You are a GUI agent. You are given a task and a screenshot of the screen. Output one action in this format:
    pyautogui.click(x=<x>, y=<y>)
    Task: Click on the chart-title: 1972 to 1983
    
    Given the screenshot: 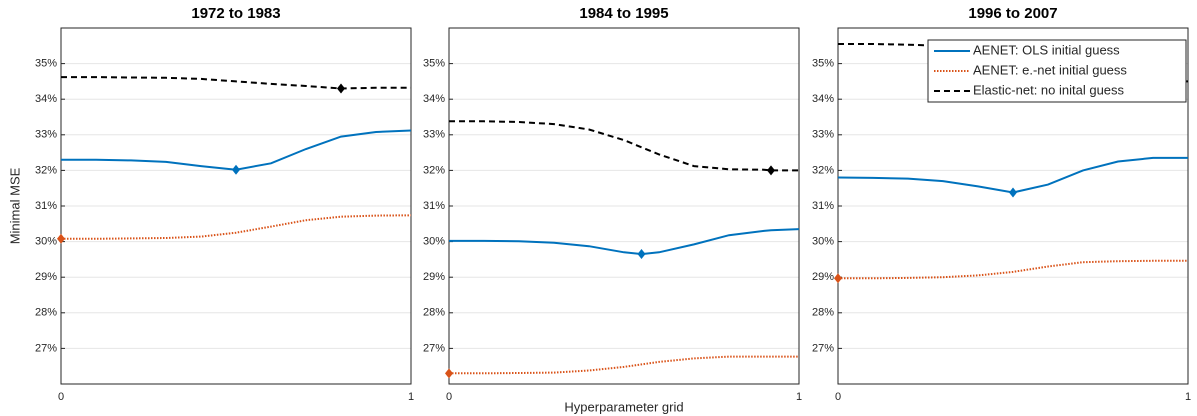 What is the action you would take?
    pyautogui.click(x=235, y=13)
    